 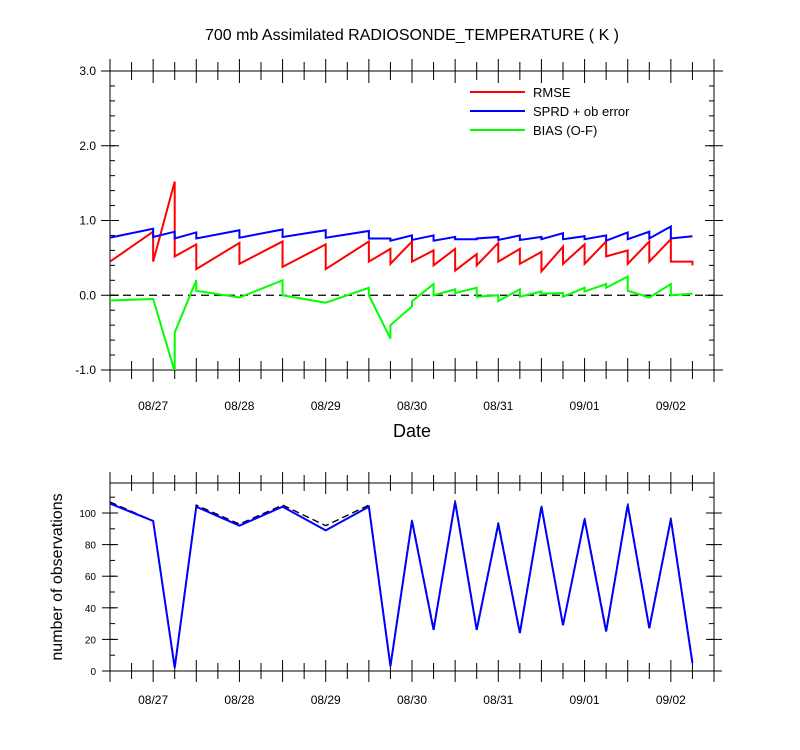 I want to click on y-tick-label: 100, so click(x=87, y=514).